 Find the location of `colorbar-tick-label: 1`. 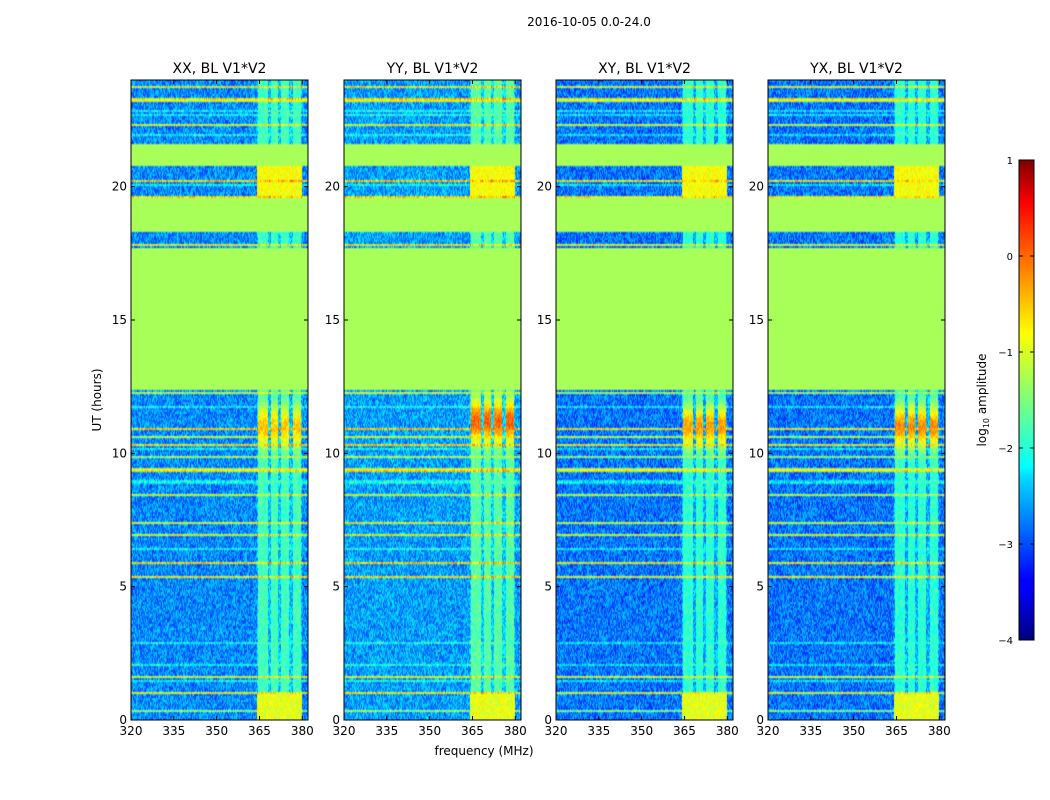

colorbar-tick-label: 1 is located at coordinates (1010, 161).